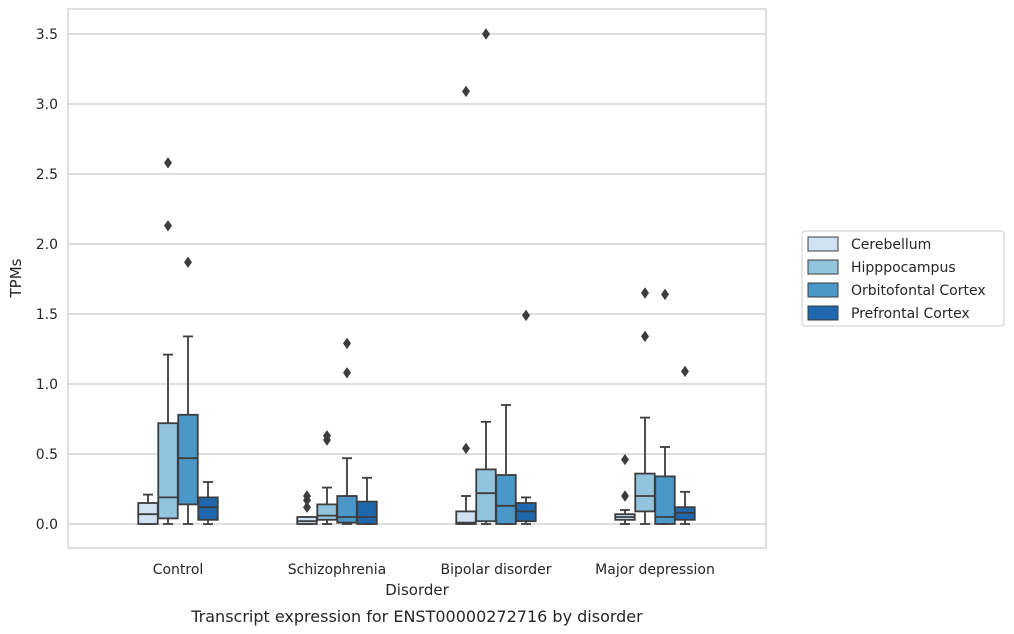  I want to click on y-tick-label: 1.0, so click(47, 385).